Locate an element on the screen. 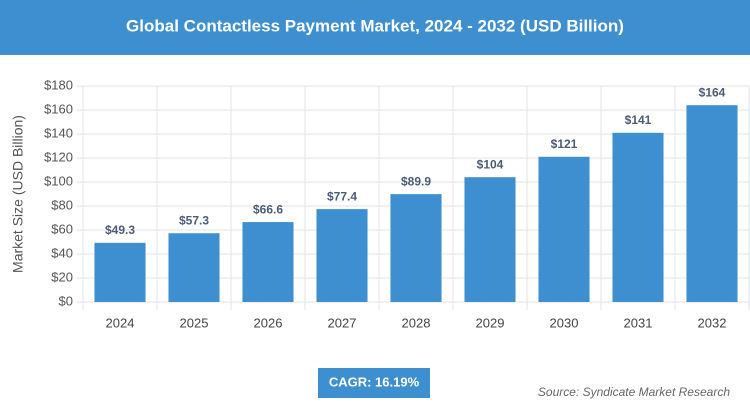 The height and width of the screenshot is (417, 750). y-tick-label: $120 is located at coordinates (58, 156).